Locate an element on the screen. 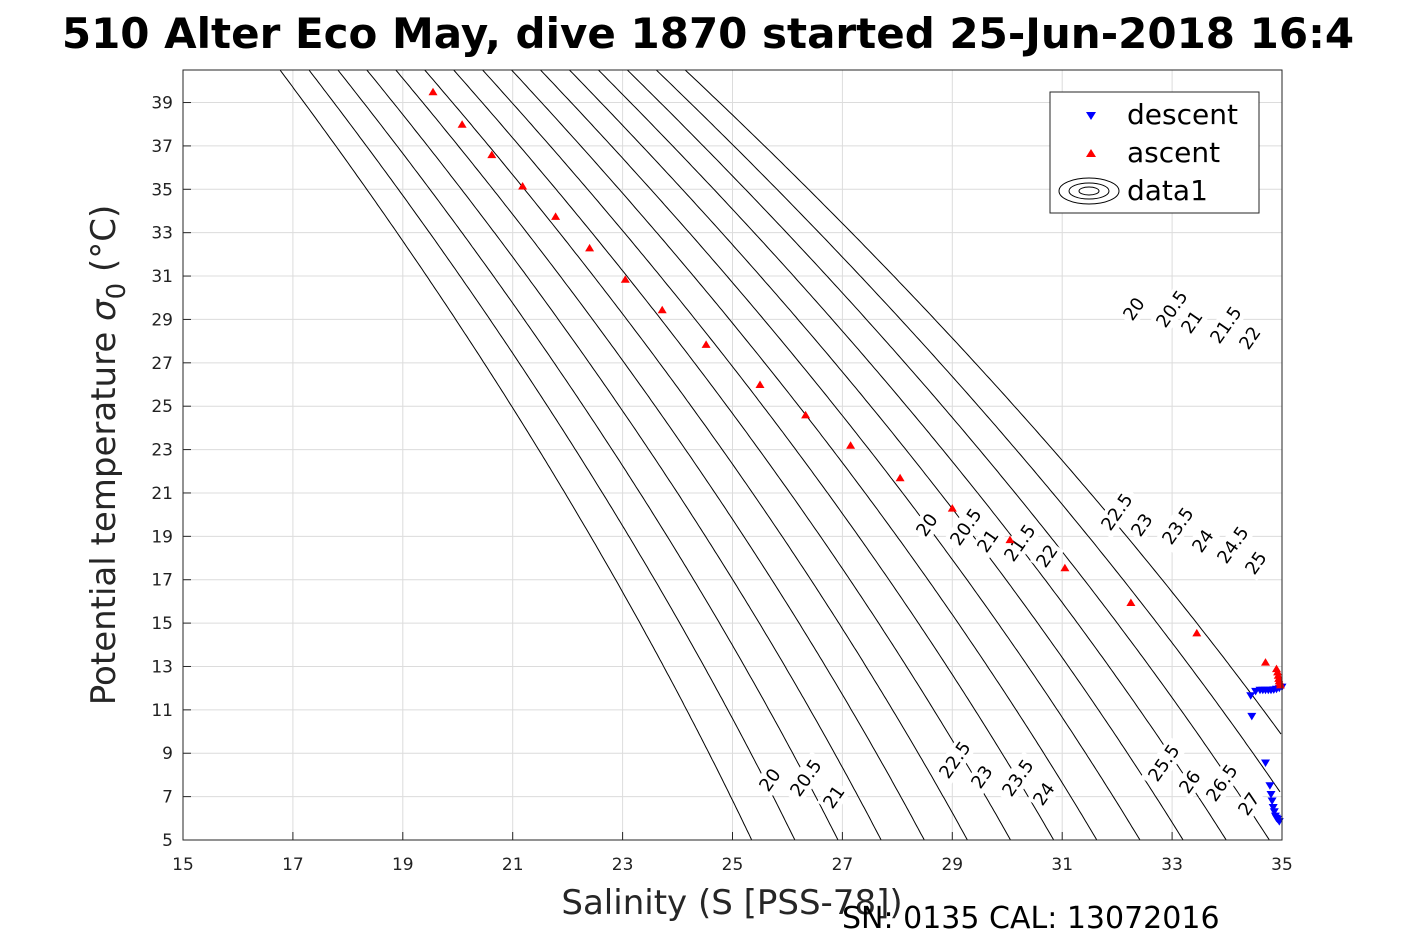 The image size is (1417, 945). y-tick-label: 39 is located at coordinates (162, 104).